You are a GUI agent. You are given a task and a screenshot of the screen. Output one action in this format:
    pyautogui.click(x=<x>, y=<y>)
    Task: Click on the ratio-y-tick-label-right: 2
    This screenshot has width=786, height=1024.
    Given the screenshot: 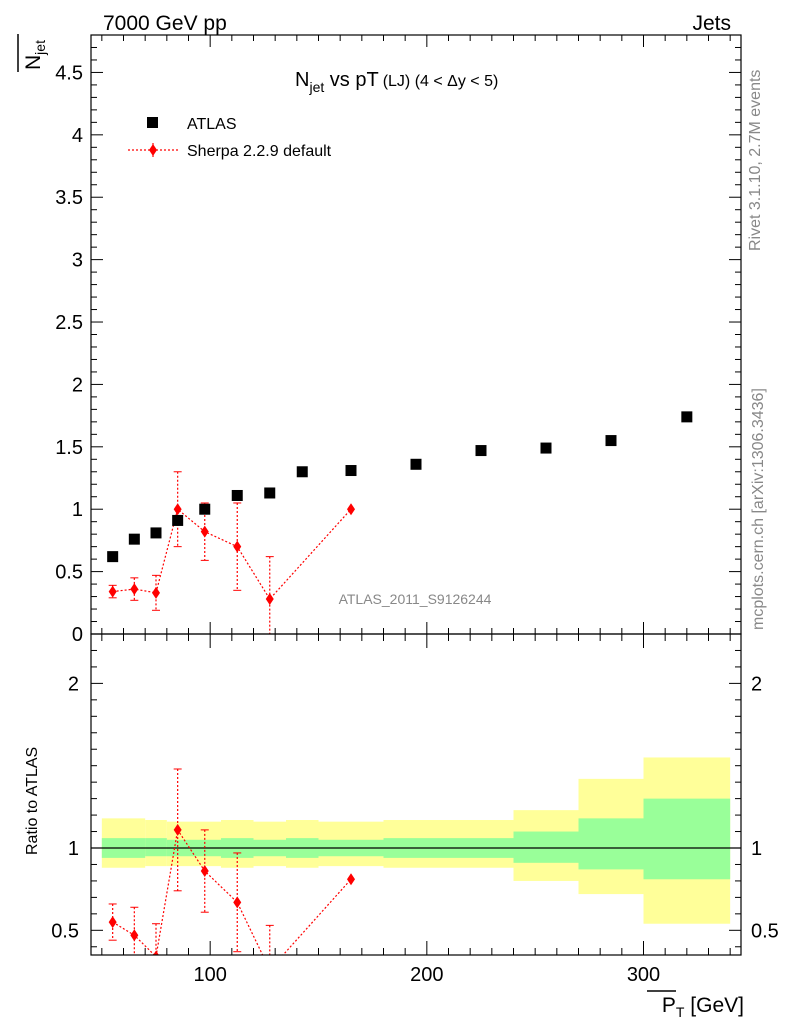 What is the action you would take?
    pyautogui.click(x=756, y=684)
    